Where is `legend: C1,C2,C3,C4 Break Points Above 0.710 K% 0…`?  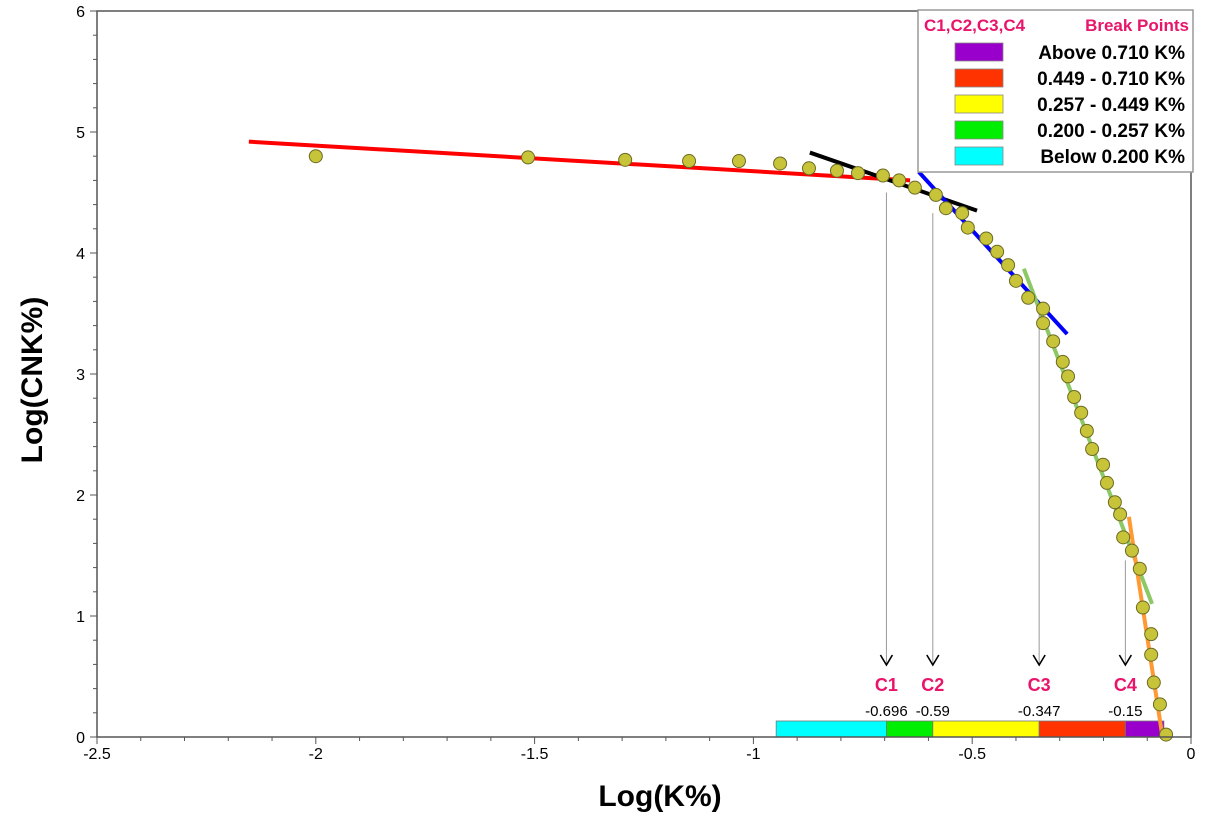
legend: C1,C2,C3,C4 Break Points Above 0.710 K% 0… is located at coordinates (1055, 91).